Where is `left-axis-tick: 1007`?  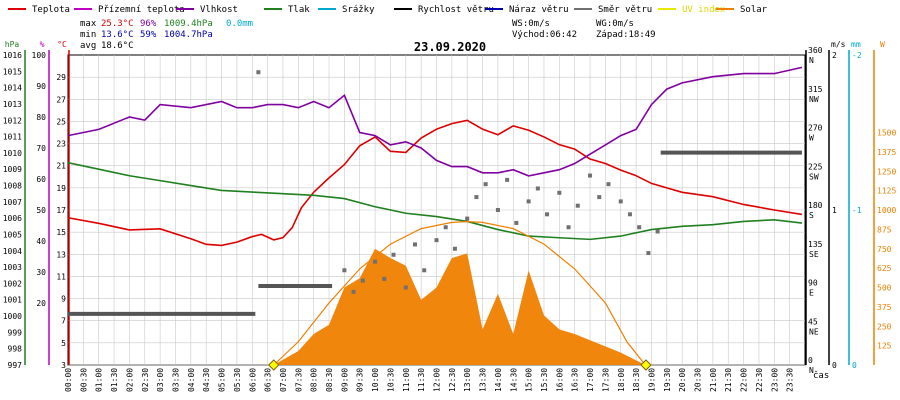 left-axis-tick: 1007 is located at coordinates (12, 202).